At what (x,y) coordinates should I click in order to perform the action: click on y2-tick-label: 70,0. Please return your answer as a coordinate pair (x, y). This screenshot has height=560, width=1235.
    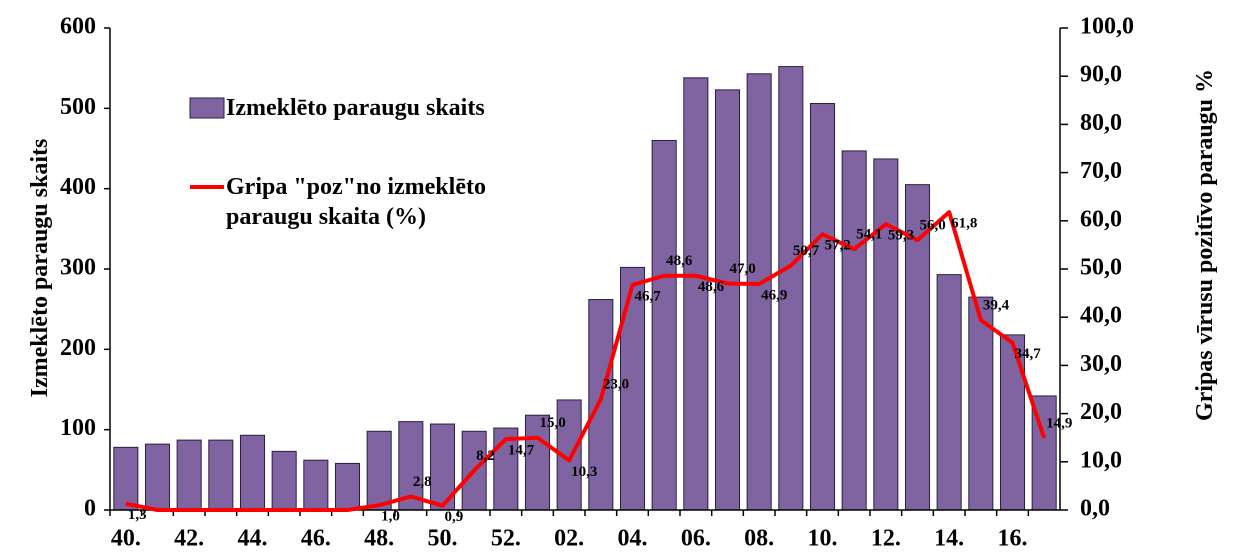
    Looking at the image, I should click on (1101, 171).